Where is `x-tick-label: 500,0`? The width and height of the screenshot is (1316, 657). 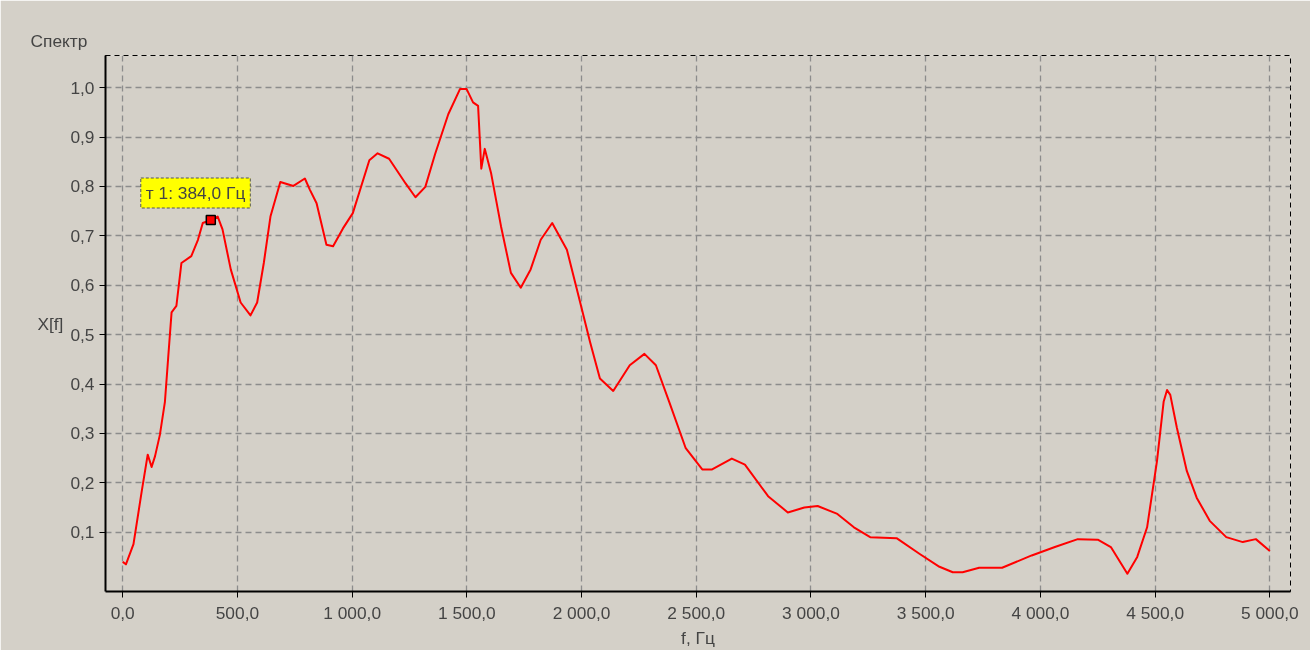
x-tick-label: 500,0 is located at coordinates (237, 612).